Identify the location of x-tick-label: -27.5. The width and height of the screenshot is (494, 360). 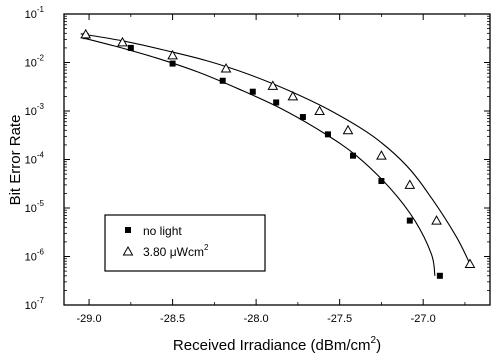
(339, 319).